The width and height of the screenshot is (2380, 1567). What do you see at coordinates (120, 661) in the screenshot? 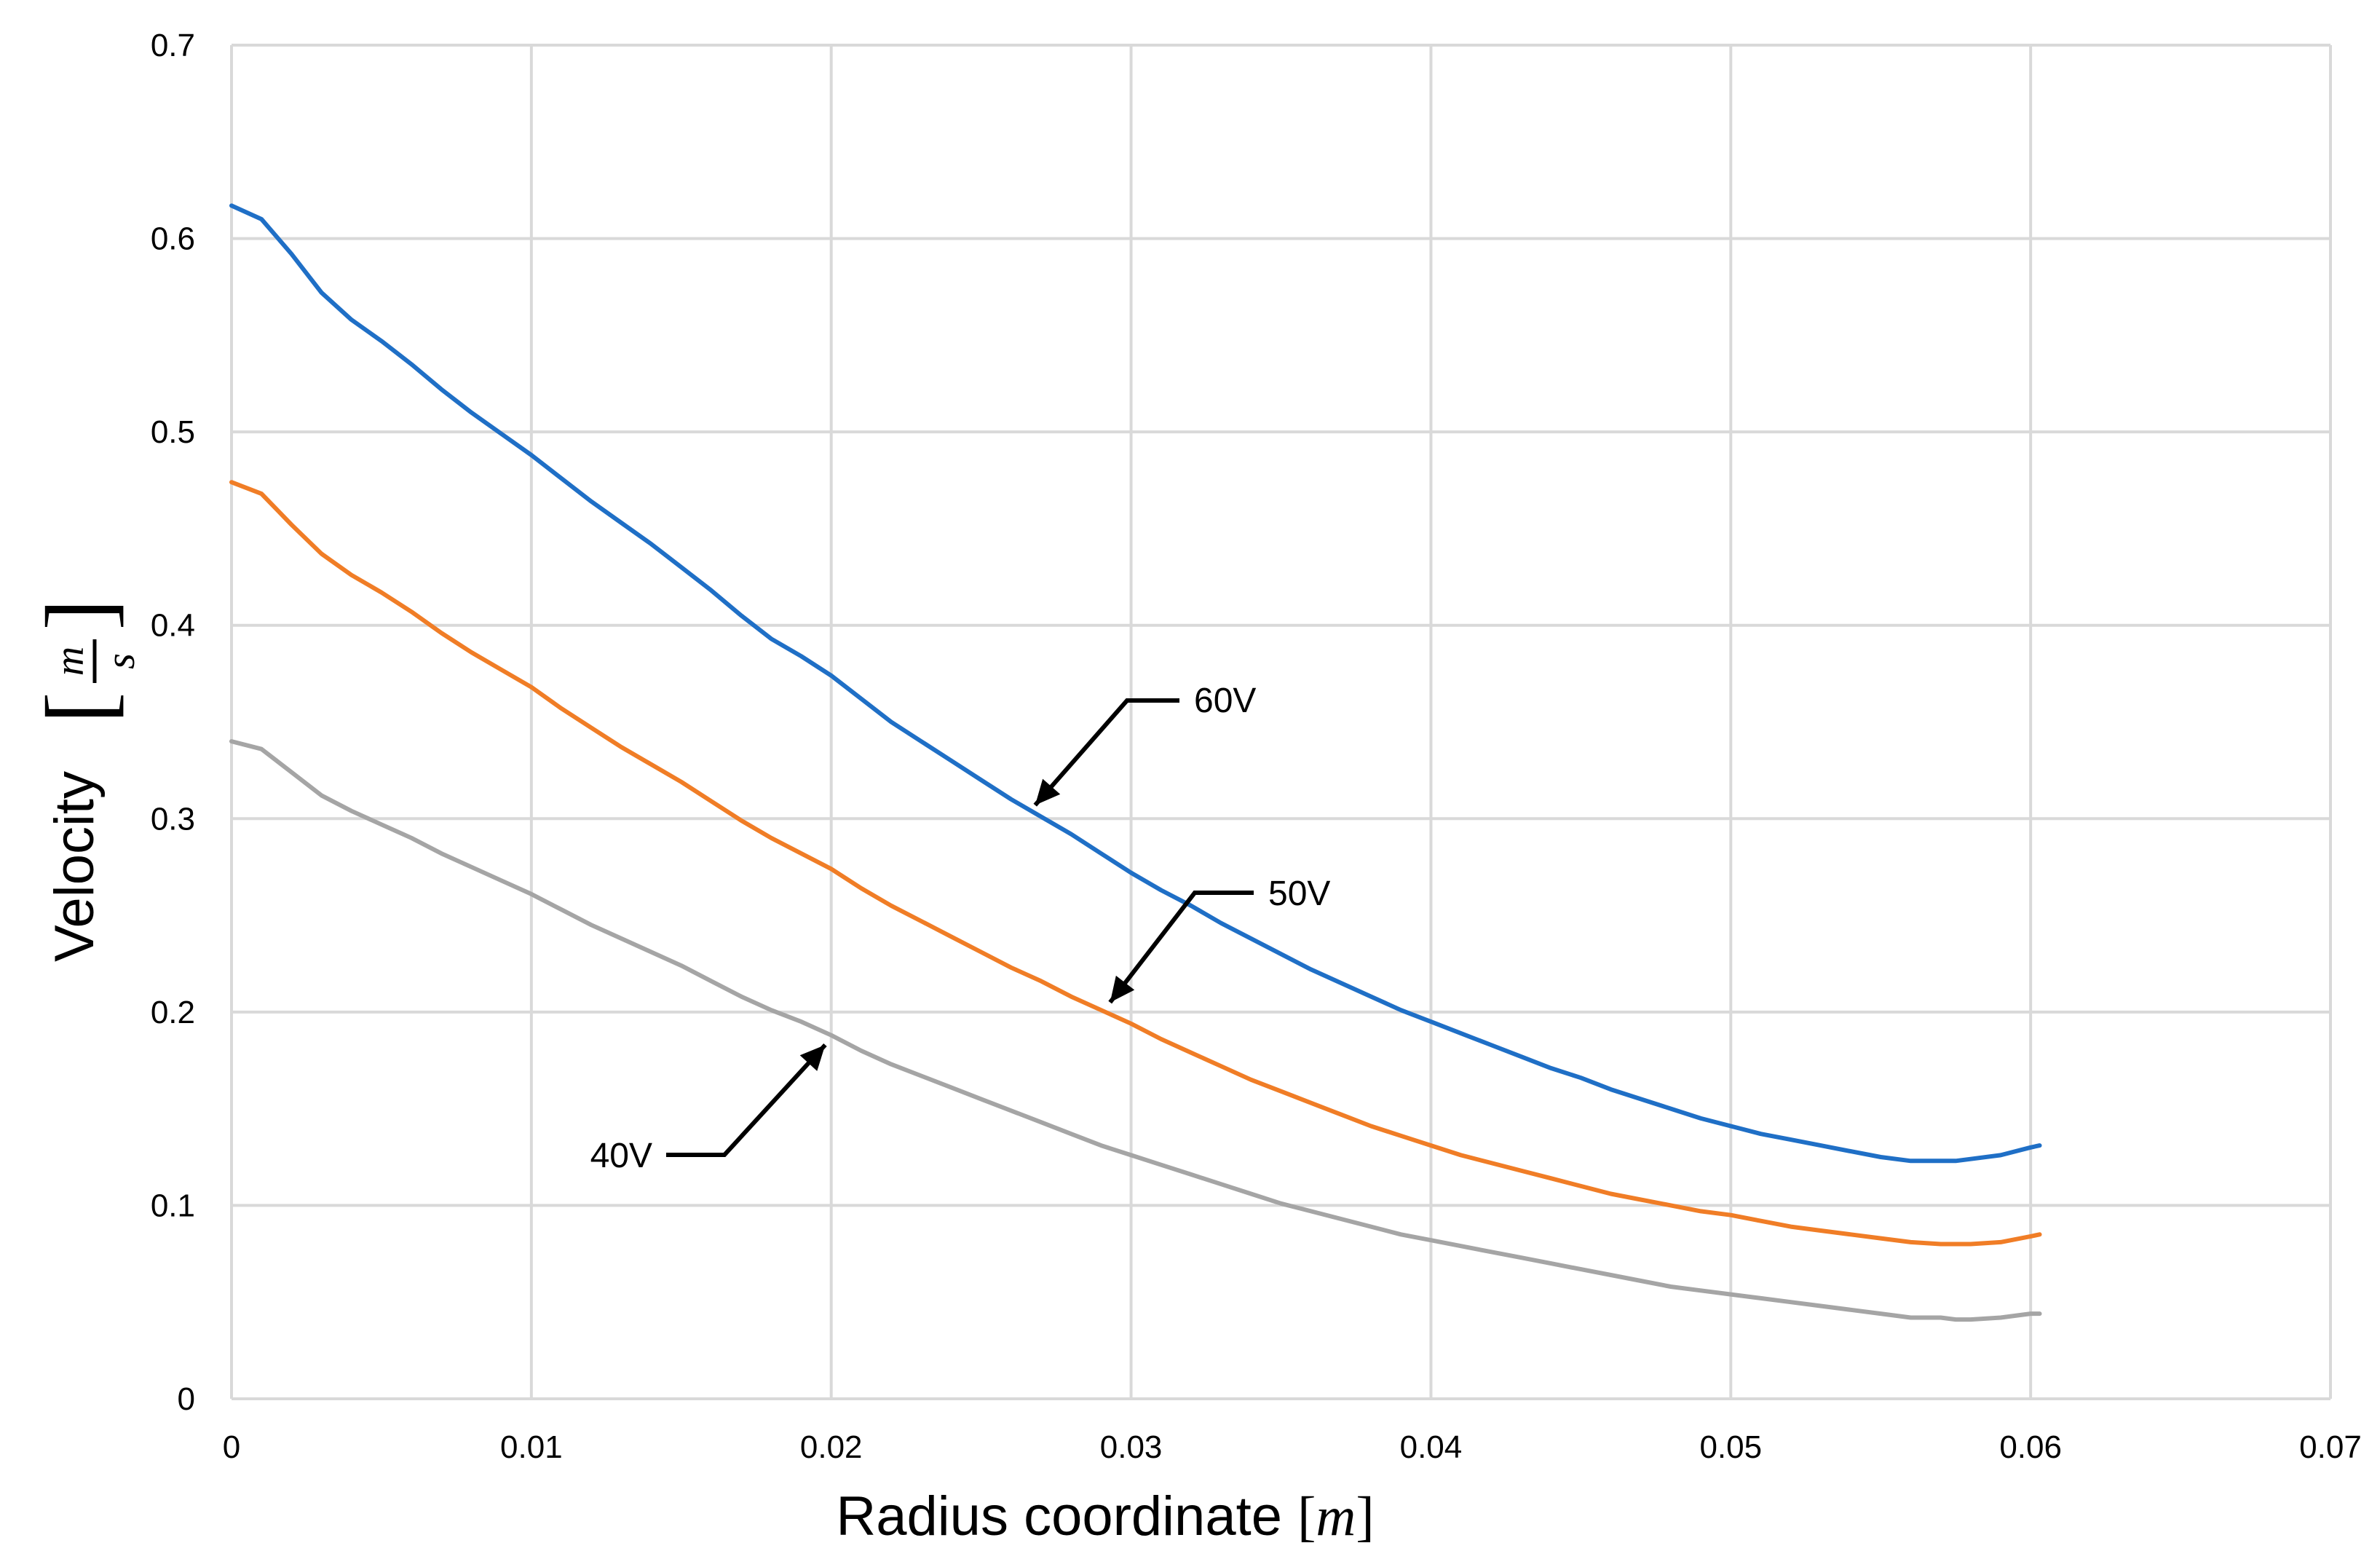
I see `y-axis-unit-denominator: s` at bounding box center [120, 661].